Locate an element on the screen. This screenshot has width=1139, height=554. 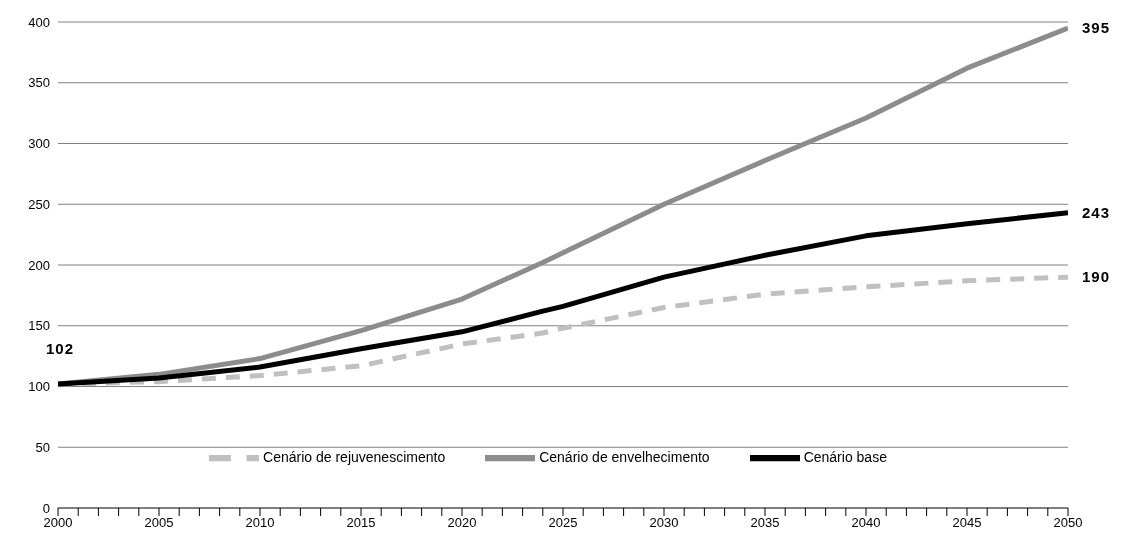
x-tick-label: 2025 is located at coordinates (563, 523).